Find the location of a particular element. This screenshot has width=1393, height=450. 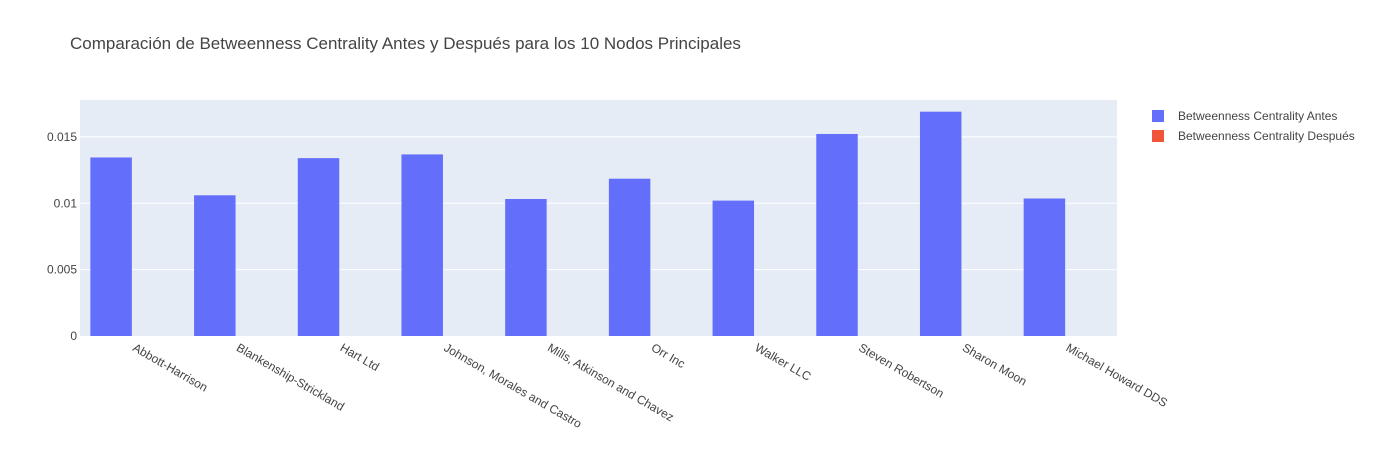

x-tick-label: Michael Howard DDS is located at coordinates (1117, 374).